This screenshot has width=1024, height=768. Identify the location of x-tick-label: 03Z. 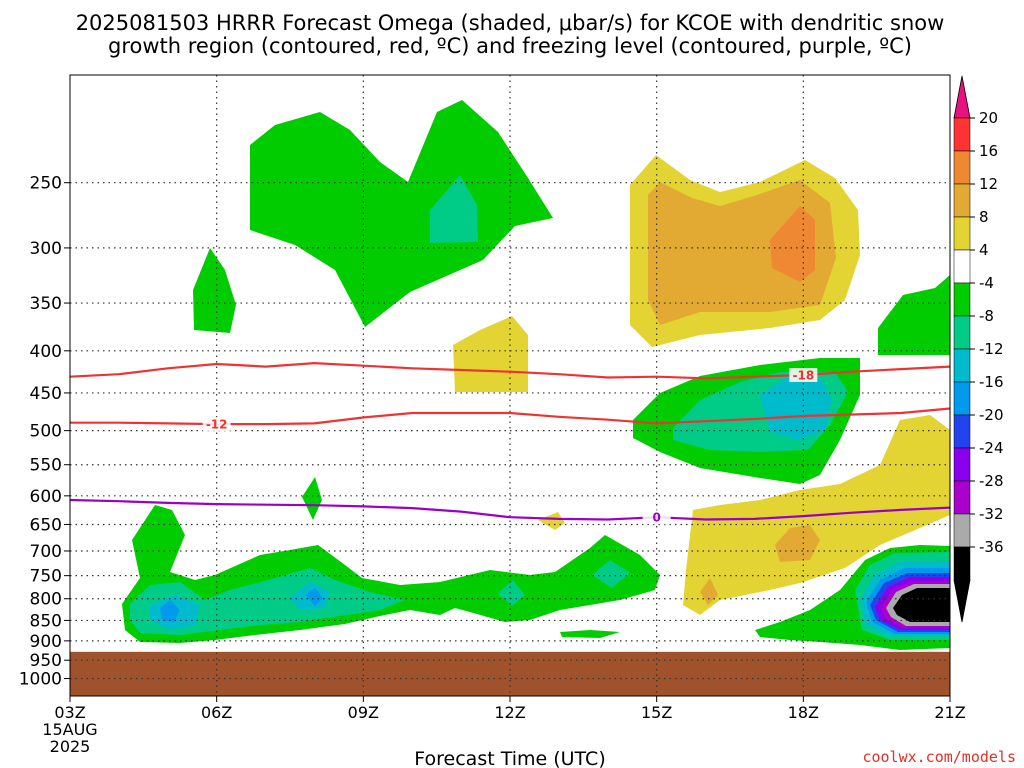
(69, 712).